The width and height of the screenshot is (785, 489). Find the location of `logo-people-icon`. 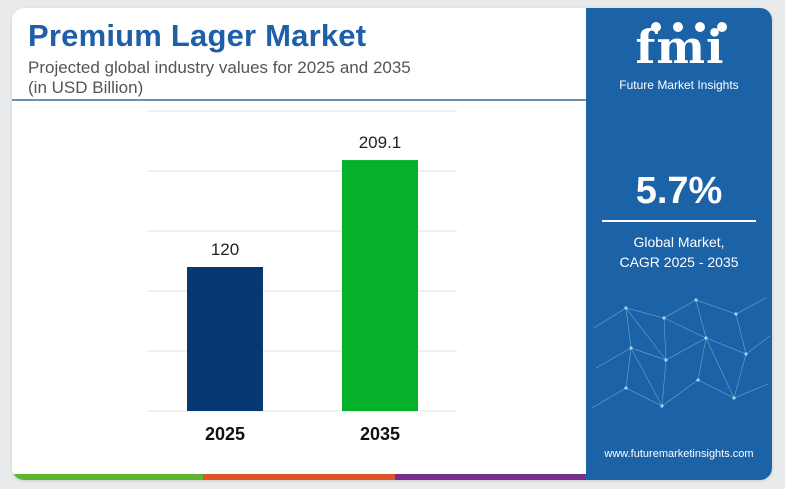

logo-people-icon is located at coordinates (689, 27).